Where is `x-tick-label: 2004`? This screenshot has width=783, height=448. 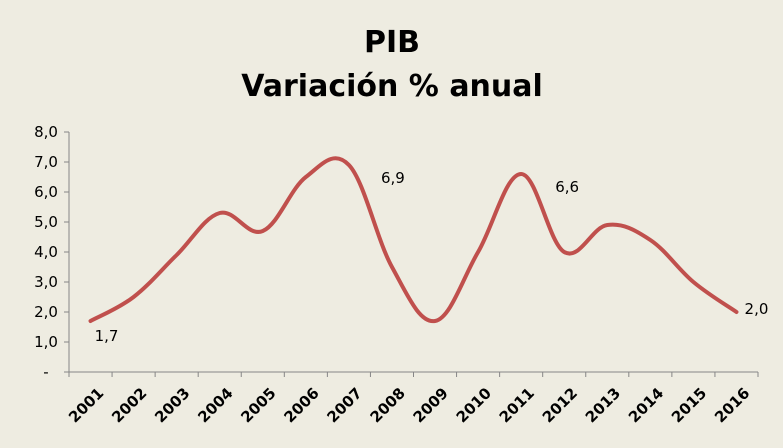
x-tick-label: 2004 is located at coordinates (215, 405).